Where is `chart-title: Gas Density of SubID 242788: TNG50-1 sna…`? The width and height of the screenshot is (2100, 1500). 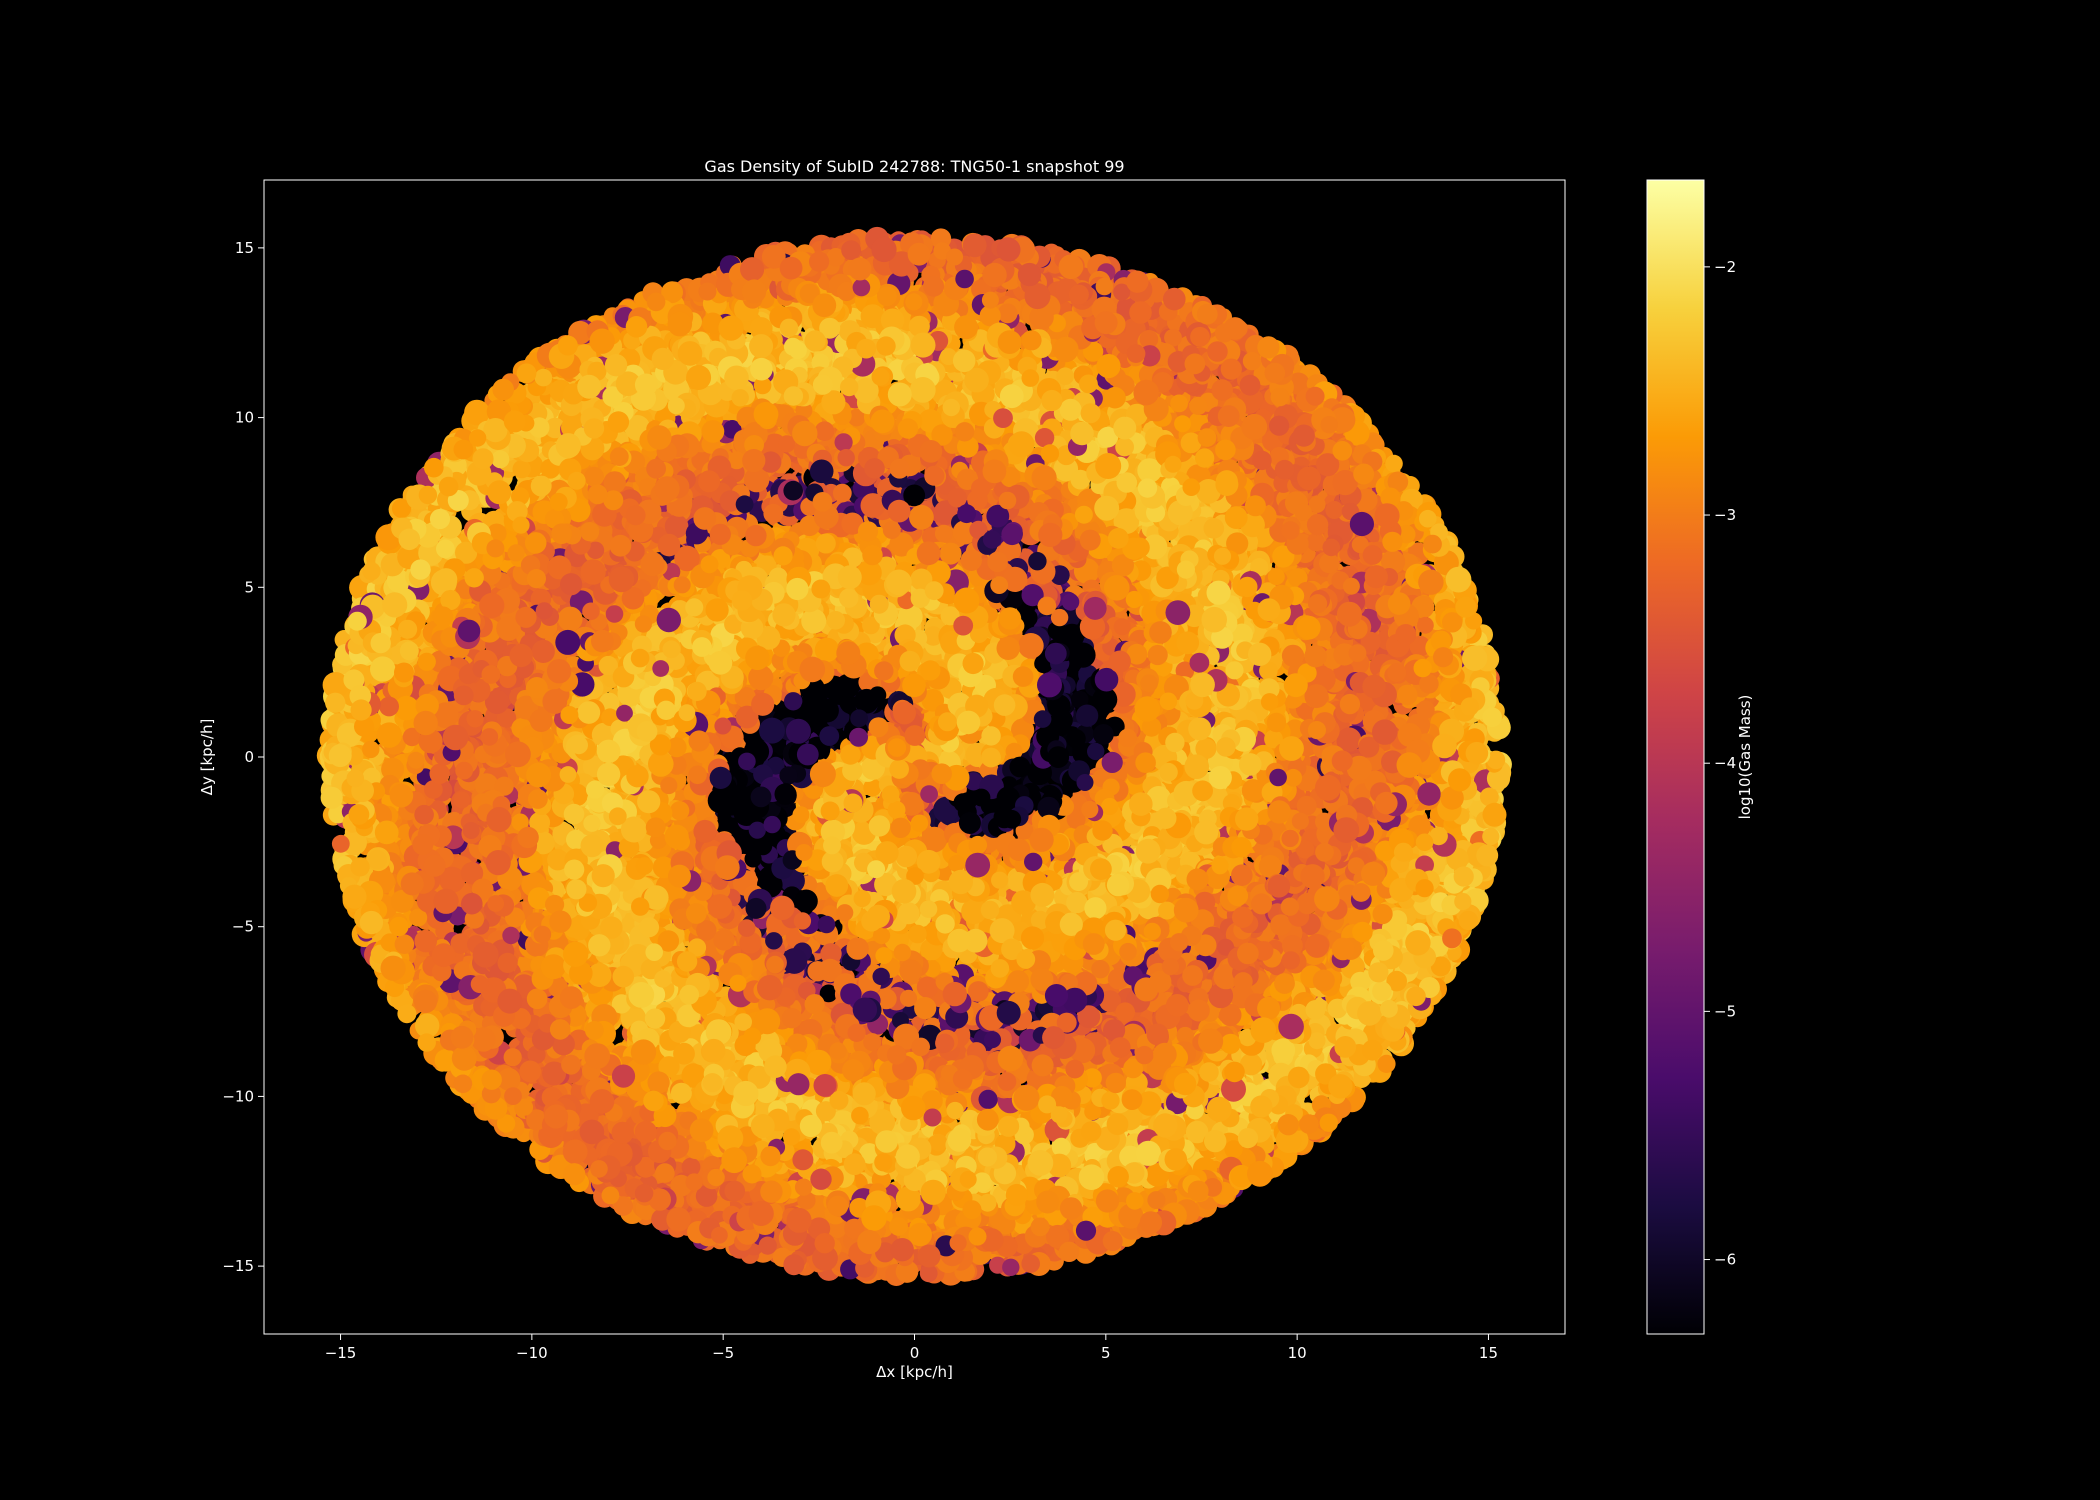 chart-title: Gas Density of SubID 242788: TNG50-1 sna… is located at coordinates (914, 166).